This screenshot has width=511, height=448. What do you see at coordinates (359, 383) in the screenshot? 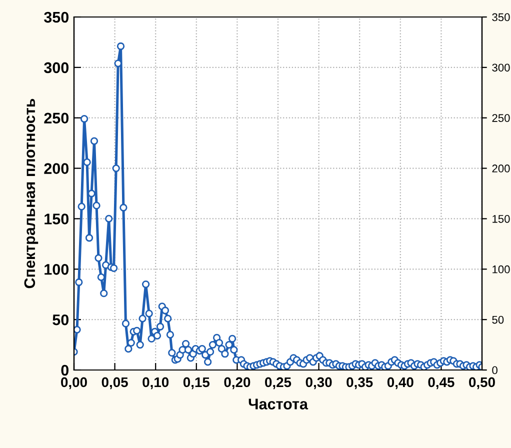
I see `x-tick-label: 0,35` at bounding box center [359, 383].